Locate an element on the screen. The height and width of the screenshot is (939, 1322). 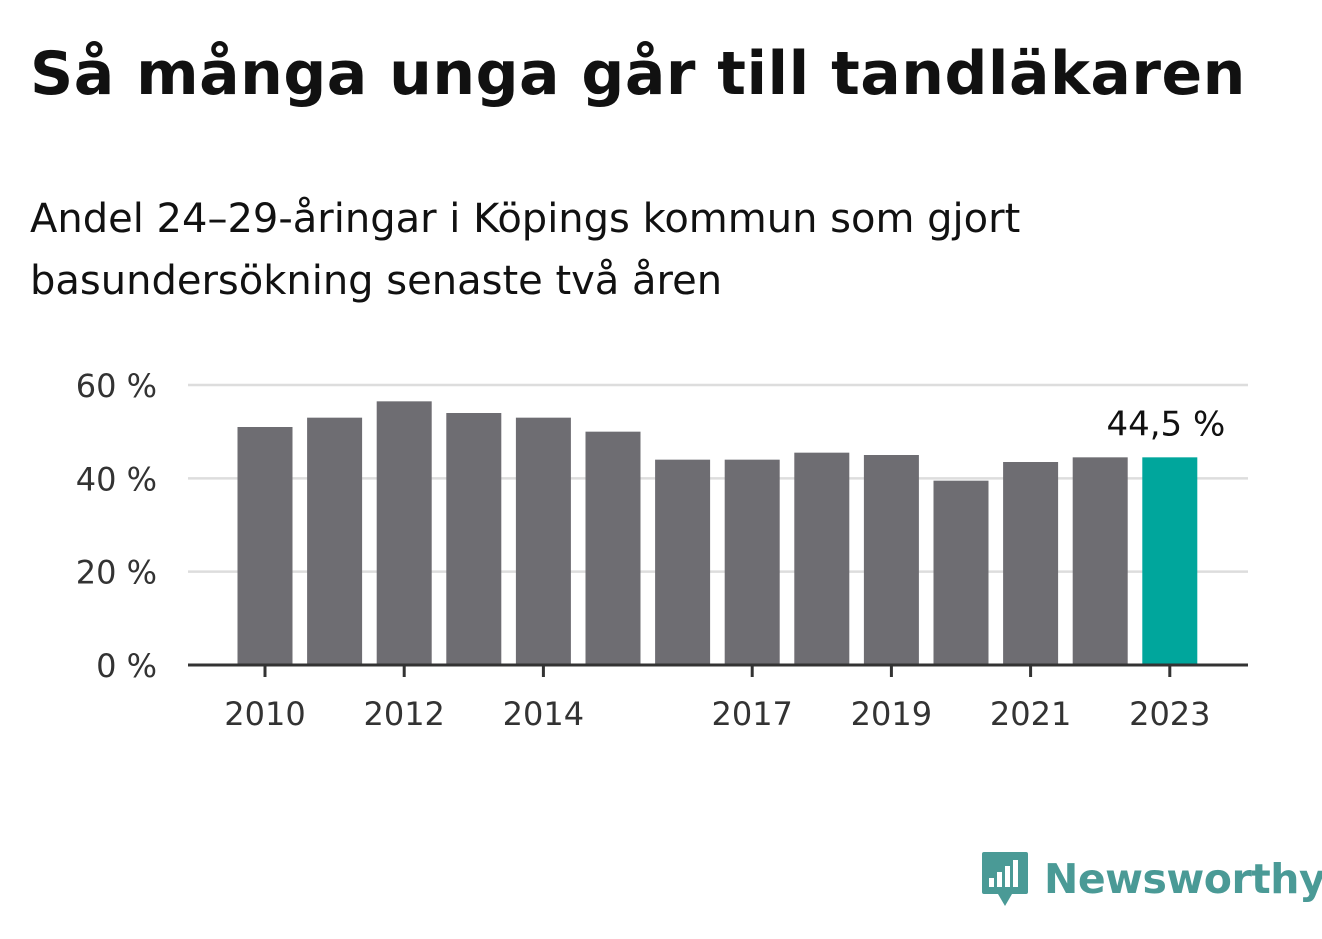
bar-2016 is located at coordinates (683, 562).